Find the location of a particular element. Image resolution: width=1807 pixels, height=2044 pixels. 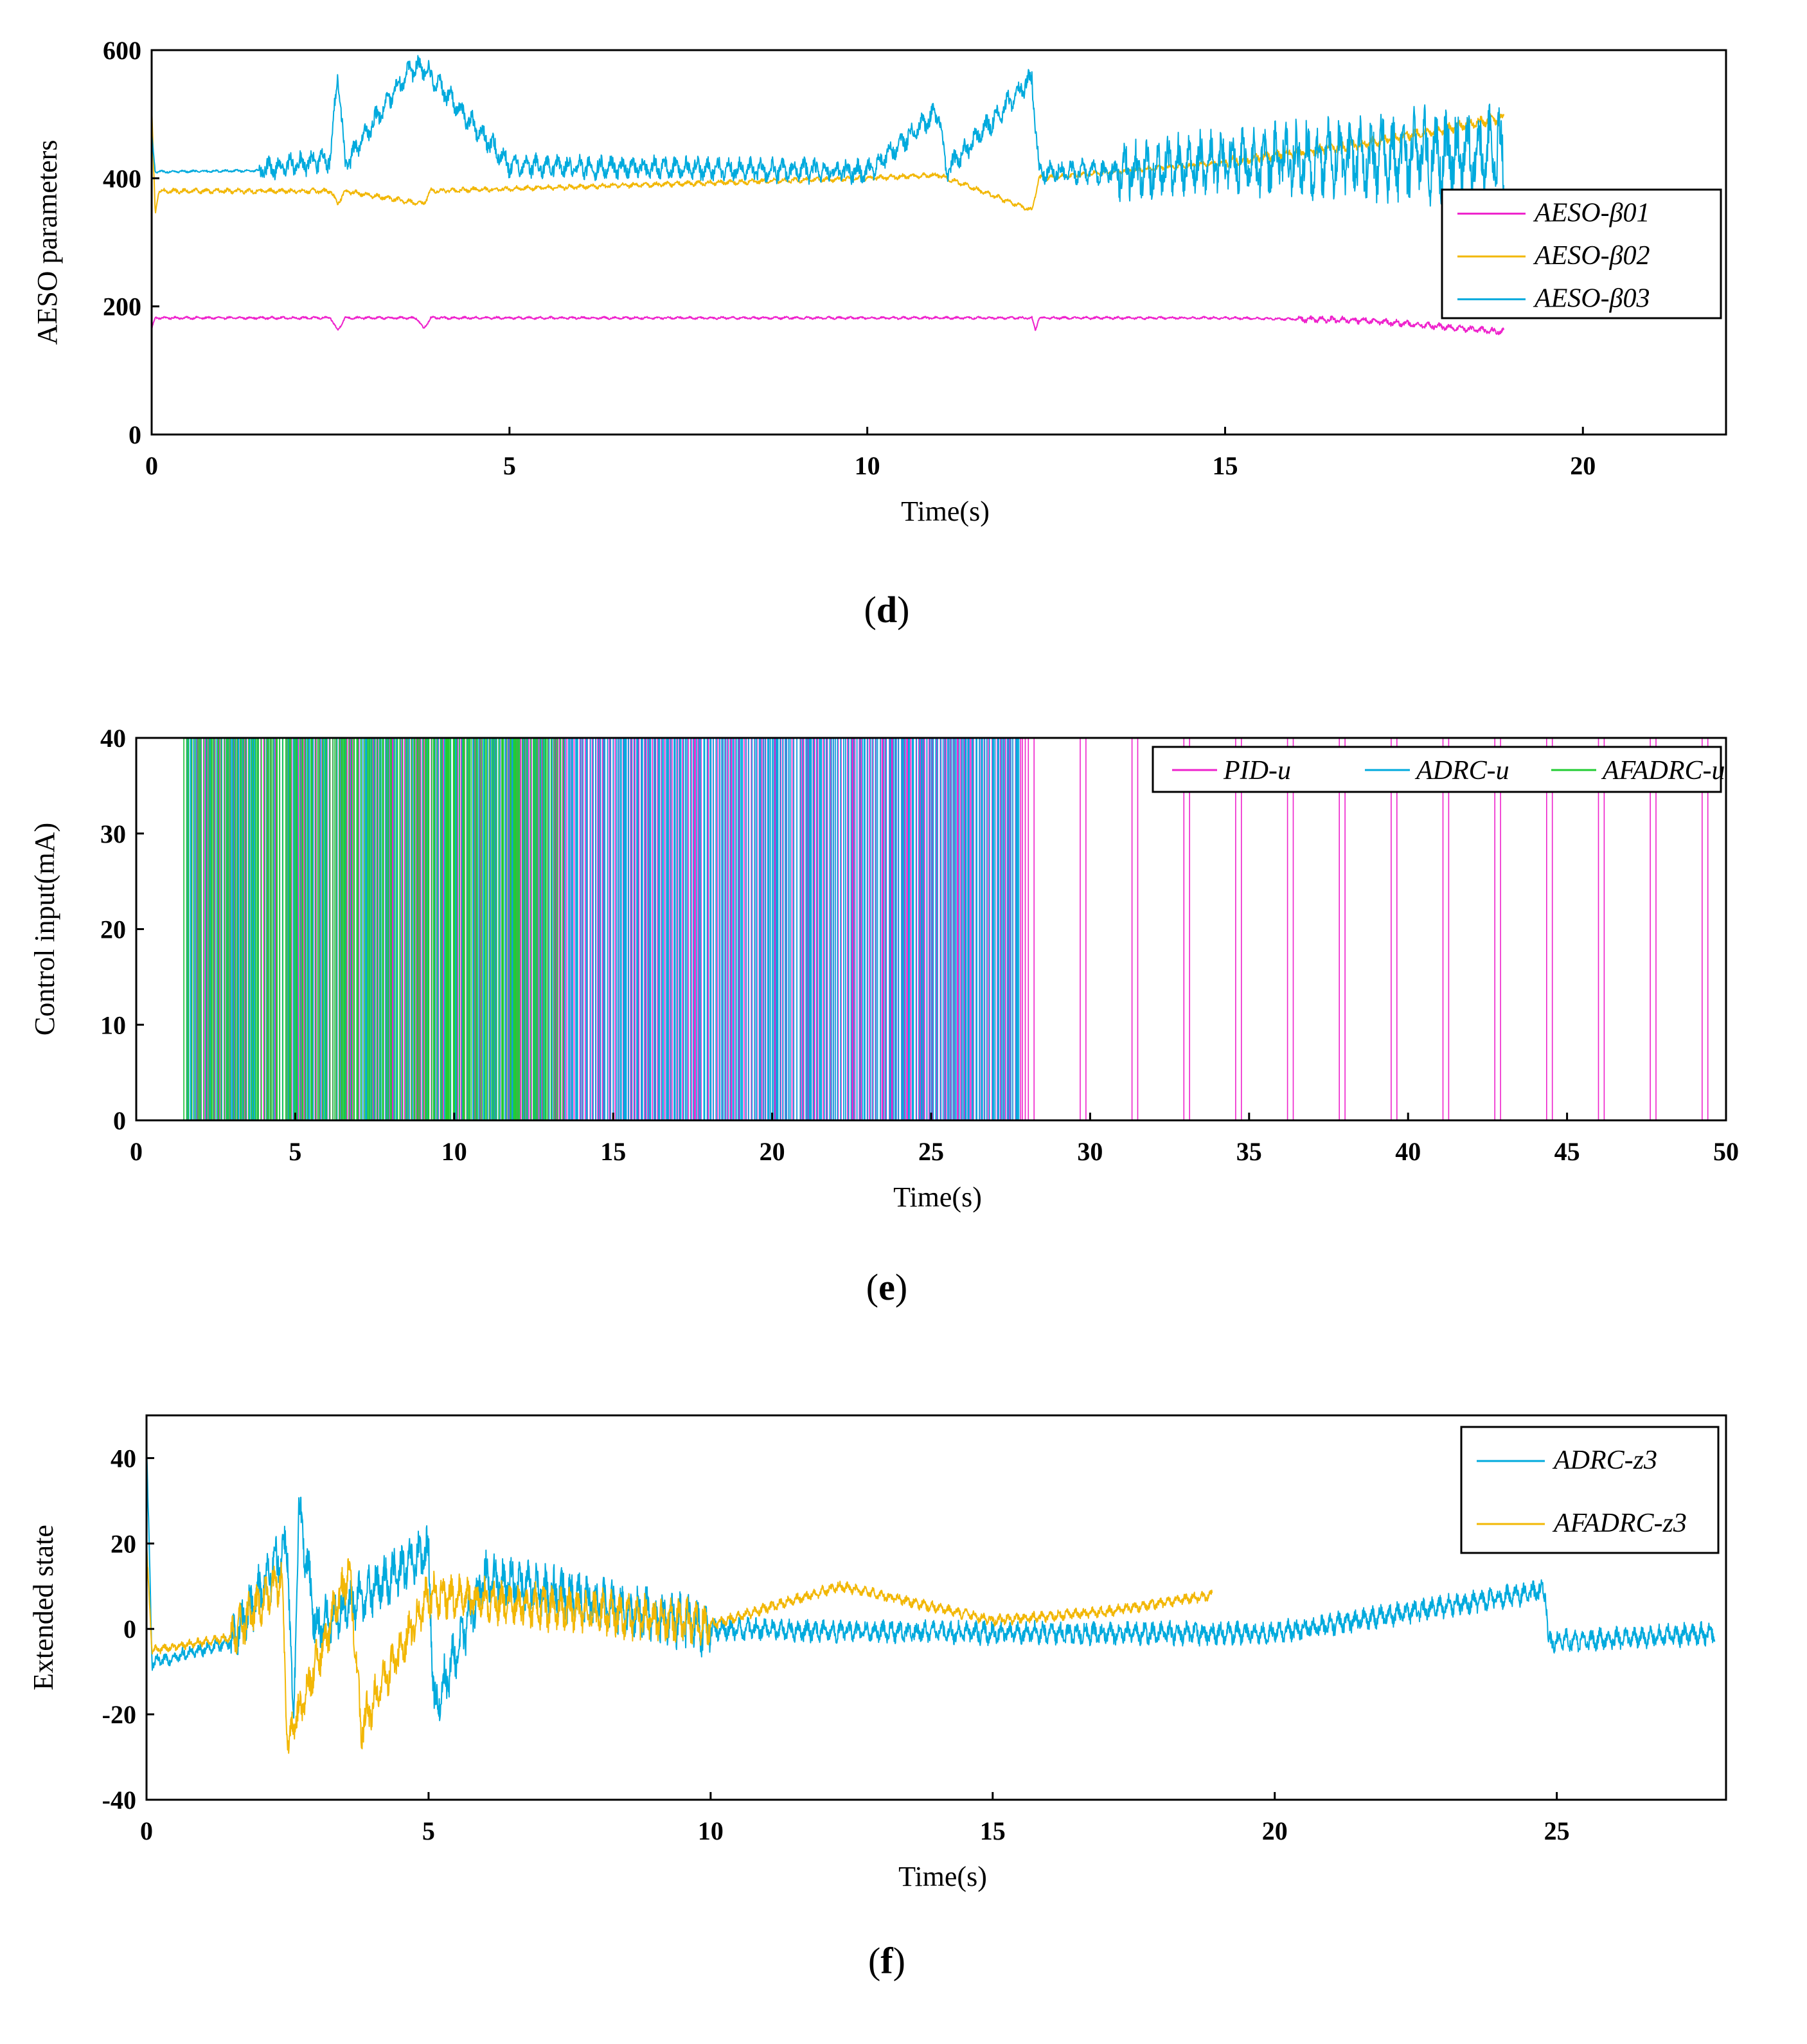

y-axis-label: Control input(mA) is located at coordinates (44, 929).